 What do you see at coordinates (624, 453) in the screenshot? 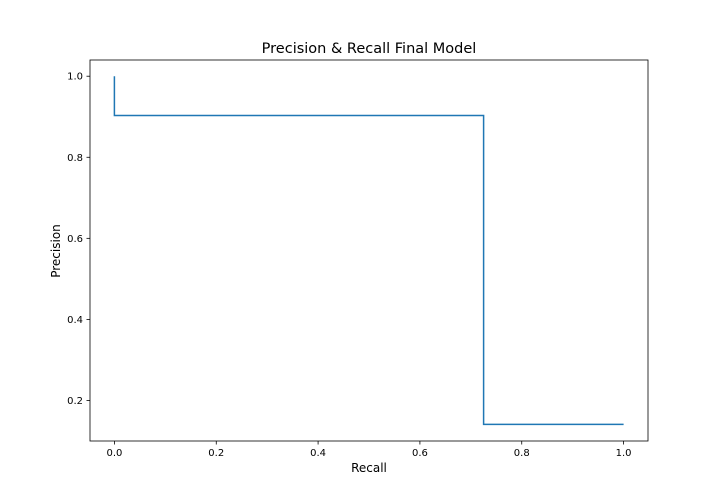
I see `x-tick-label: 1.0` at bounding box center [624, 453].